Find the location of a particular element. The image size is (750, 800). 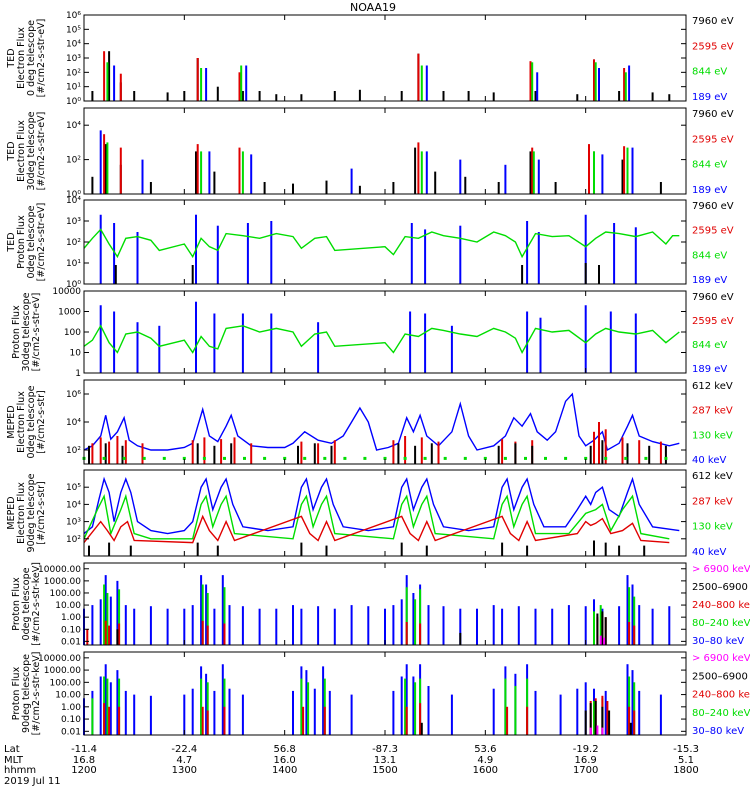

y-tick-label: 1 is located at coordinates (78, 374).